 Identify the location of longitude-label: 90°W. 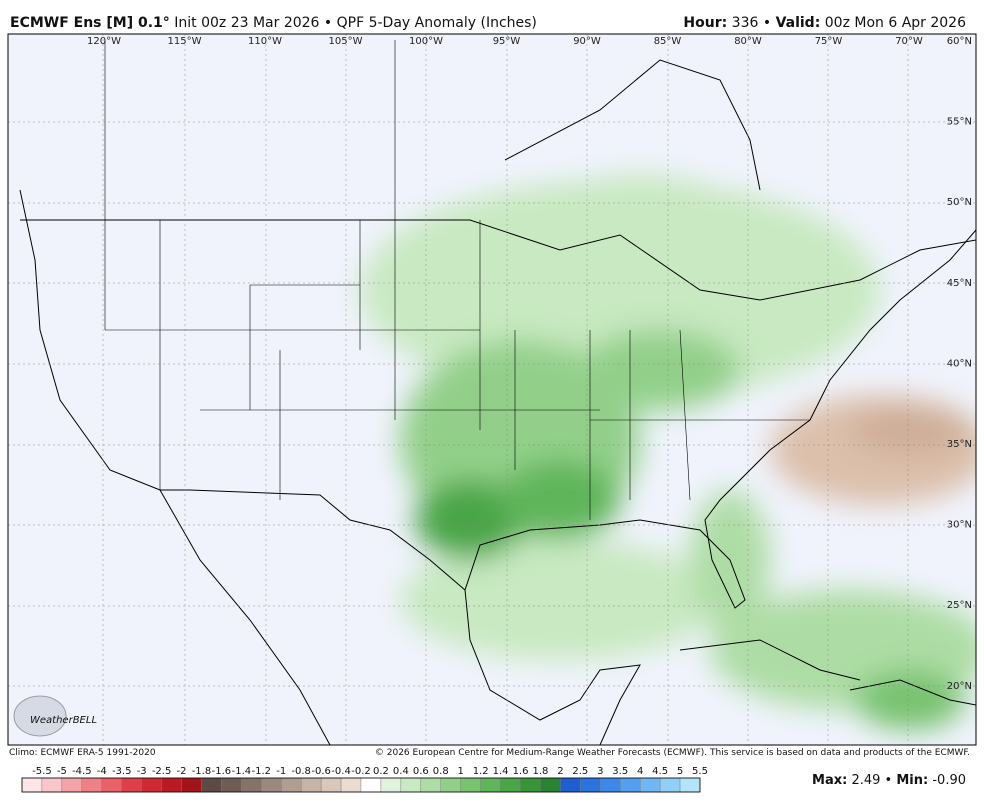
(587, 41).